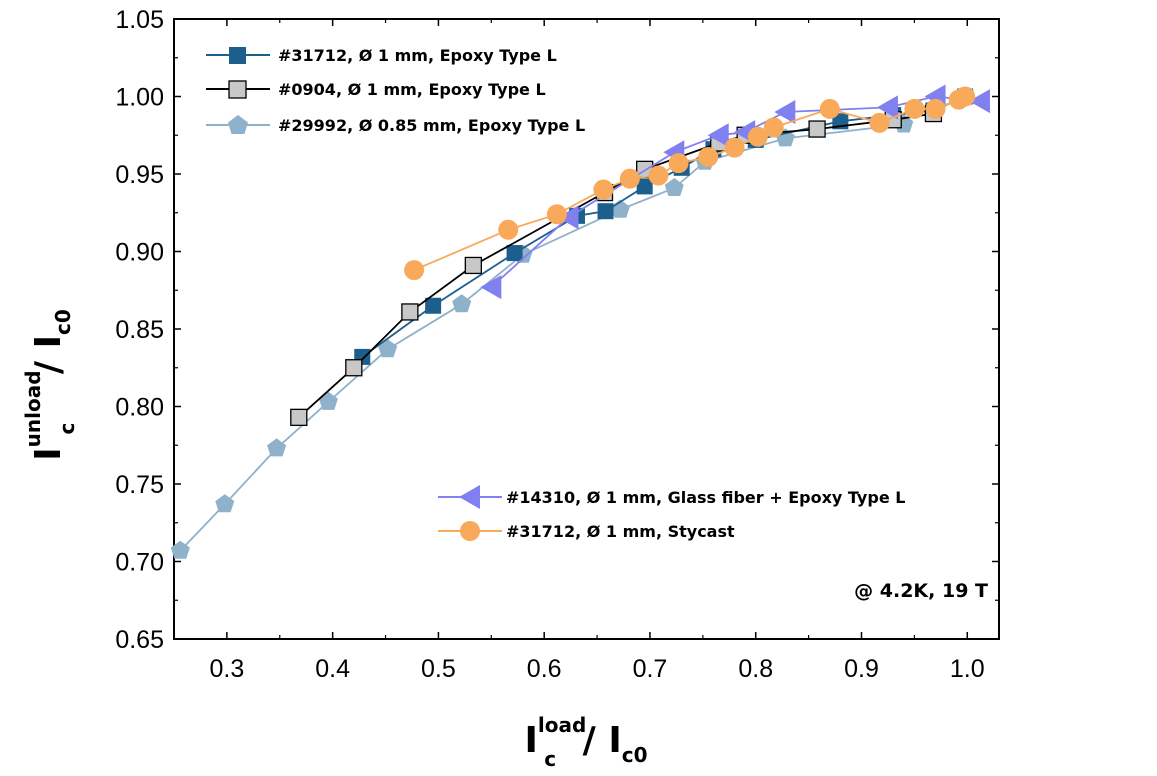  Describe the element at coordinates (755, 669) in the screenshot. I see `x-tick-label: 0.8` at that location.